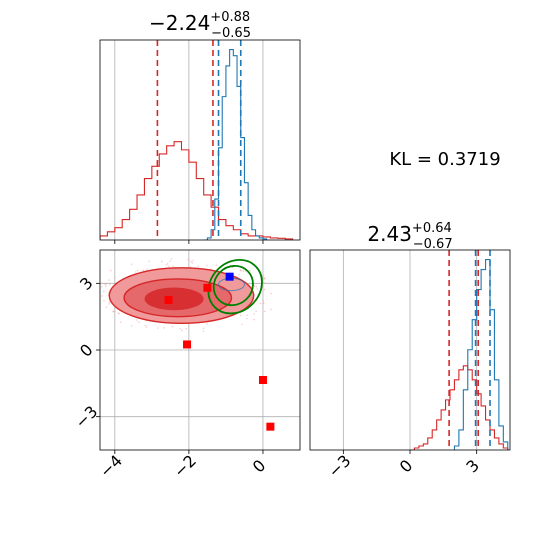  What do you see at coordinates (200, 25) in the screenshot?
I see `param1-title: −2.24+0.88 −0.65` at bounding box center [200, 25].